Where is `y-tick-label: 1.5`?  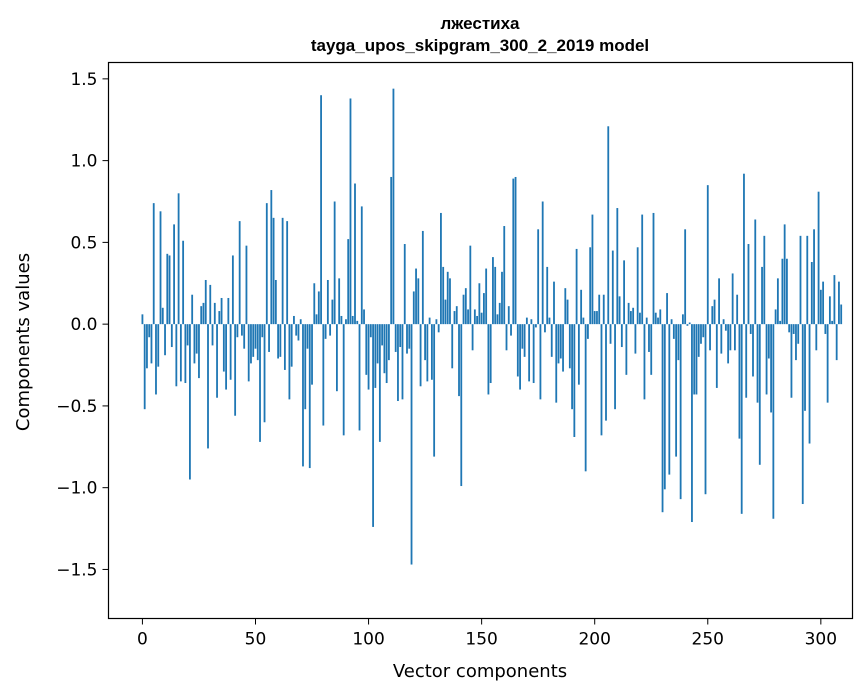 y-tick-label: 1.5 is located at coordinates (83, 80).